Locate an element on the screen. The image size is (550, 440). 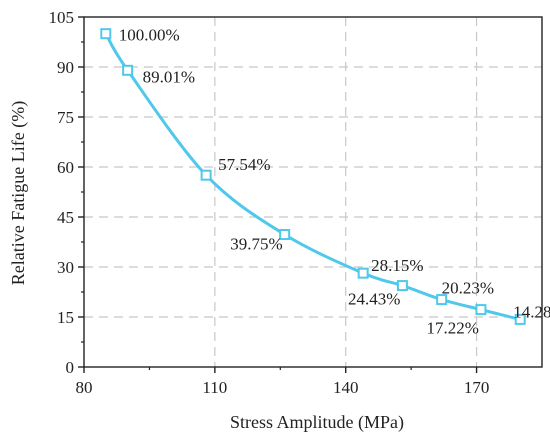
y-tick-label-105: 105 is located at coordinates (62, 17).